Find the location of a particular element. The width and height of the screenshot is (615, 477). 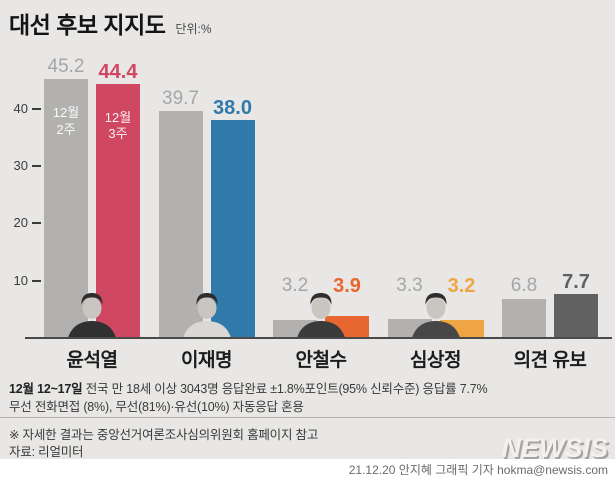

divider-line is located at coordinates (307, 417).